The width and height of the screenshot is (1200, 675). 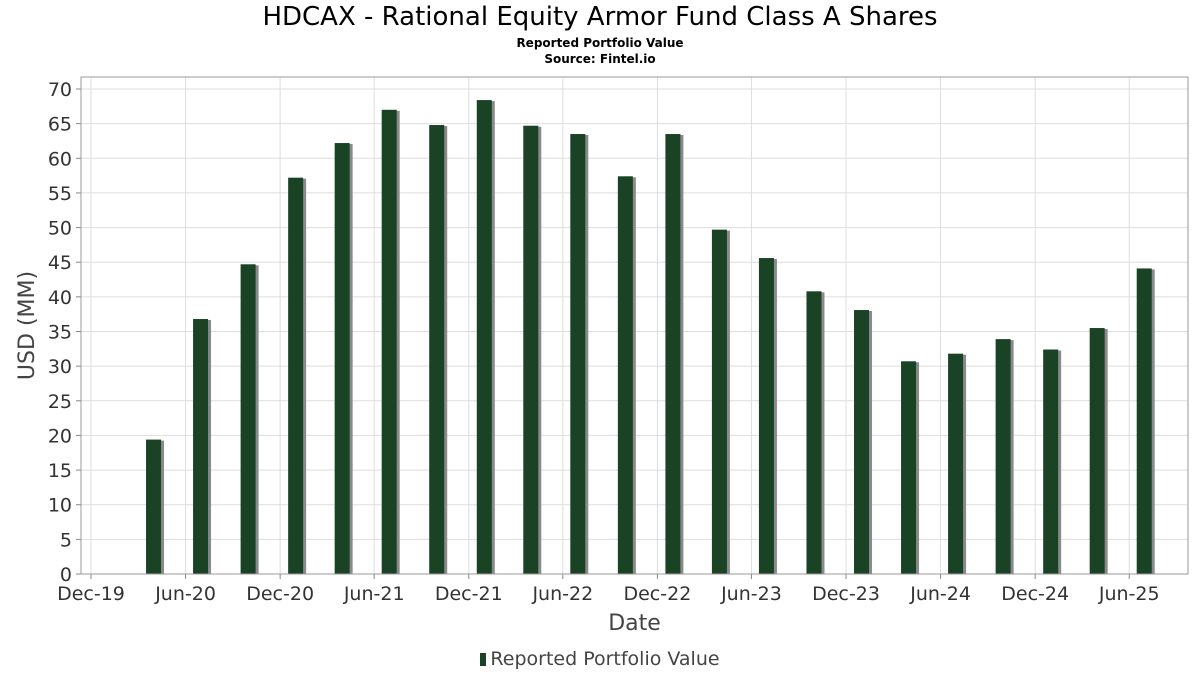 I want to click on tick-label-x: Jun-21, so click(x=374, y=594).